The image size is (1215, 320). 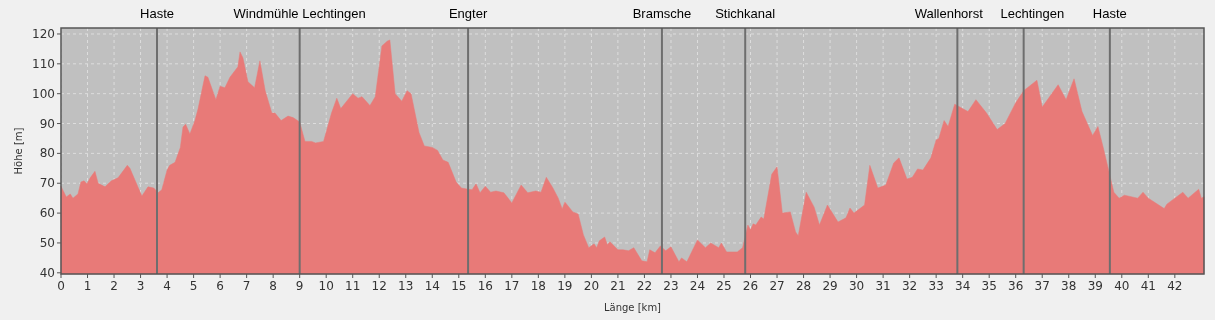 What do you see at coordinates (47, 213) in the screenshot?
I see `y-tick-label: 60` at bounding box center [47, 213].